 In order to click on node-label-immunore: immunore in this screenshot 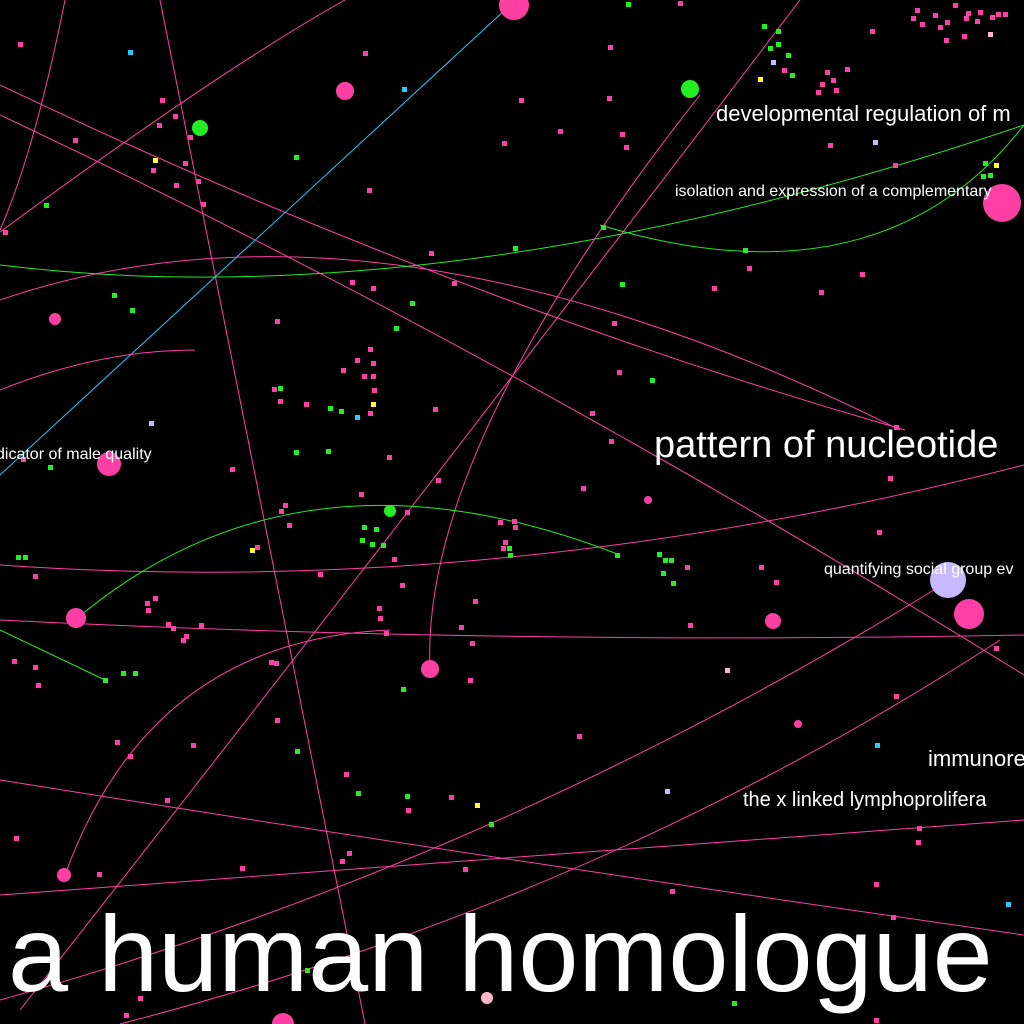, I will do `click(976, 758)`.